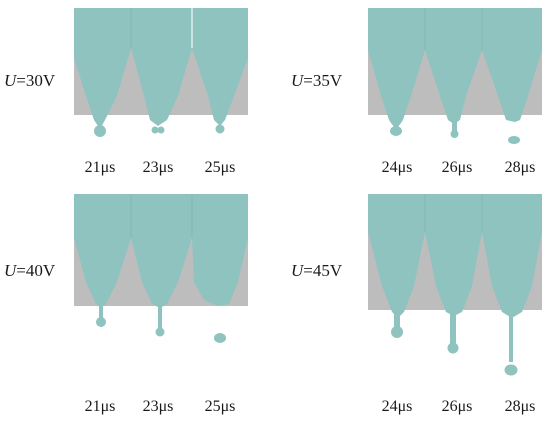  I want to click on voltage-label-30v: U=30V, so click(29, 80).